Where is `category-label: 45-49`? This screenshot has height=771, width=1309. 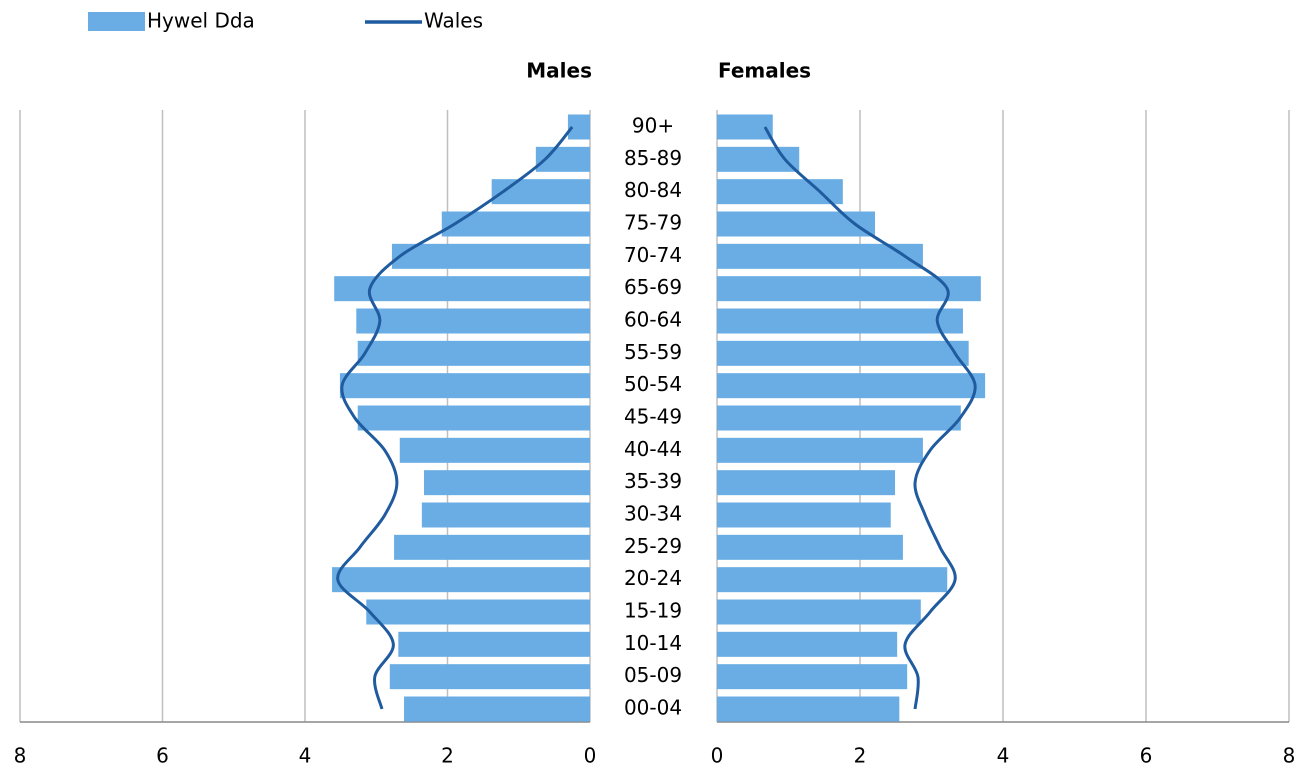 category-label: 45-49 is located at coordinates (653, 417).